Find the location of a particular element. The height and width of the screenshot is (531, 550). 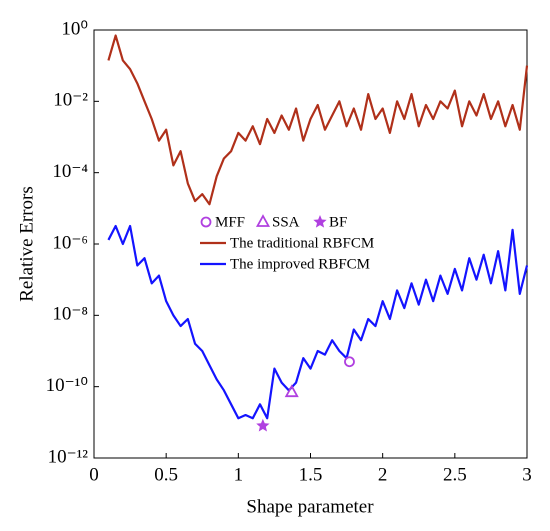

x-tick-label: 1 is located at coordinates (239, 474).